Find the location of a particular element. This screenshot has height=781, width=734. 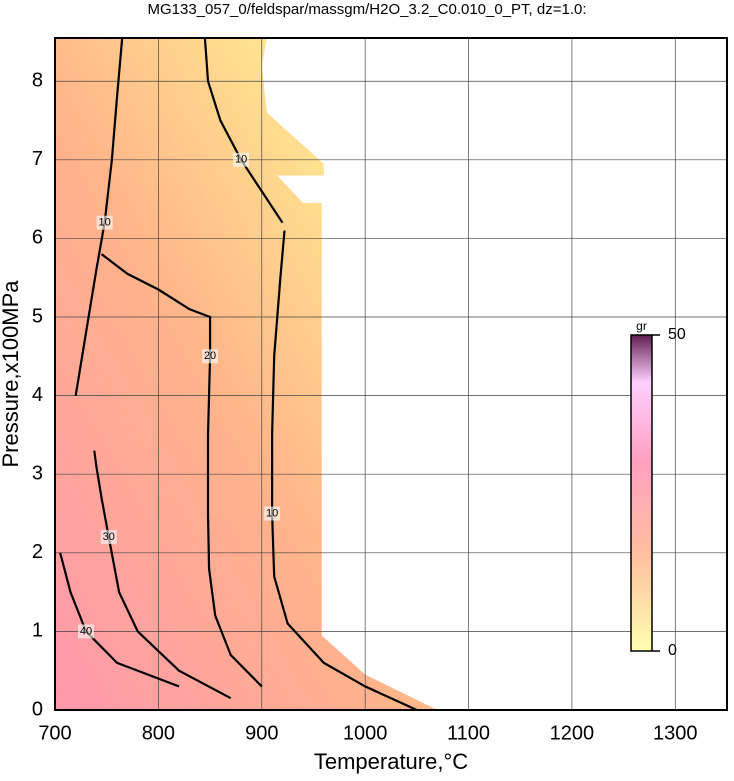

contour-label: 40 is located at coordinates (86, 631).